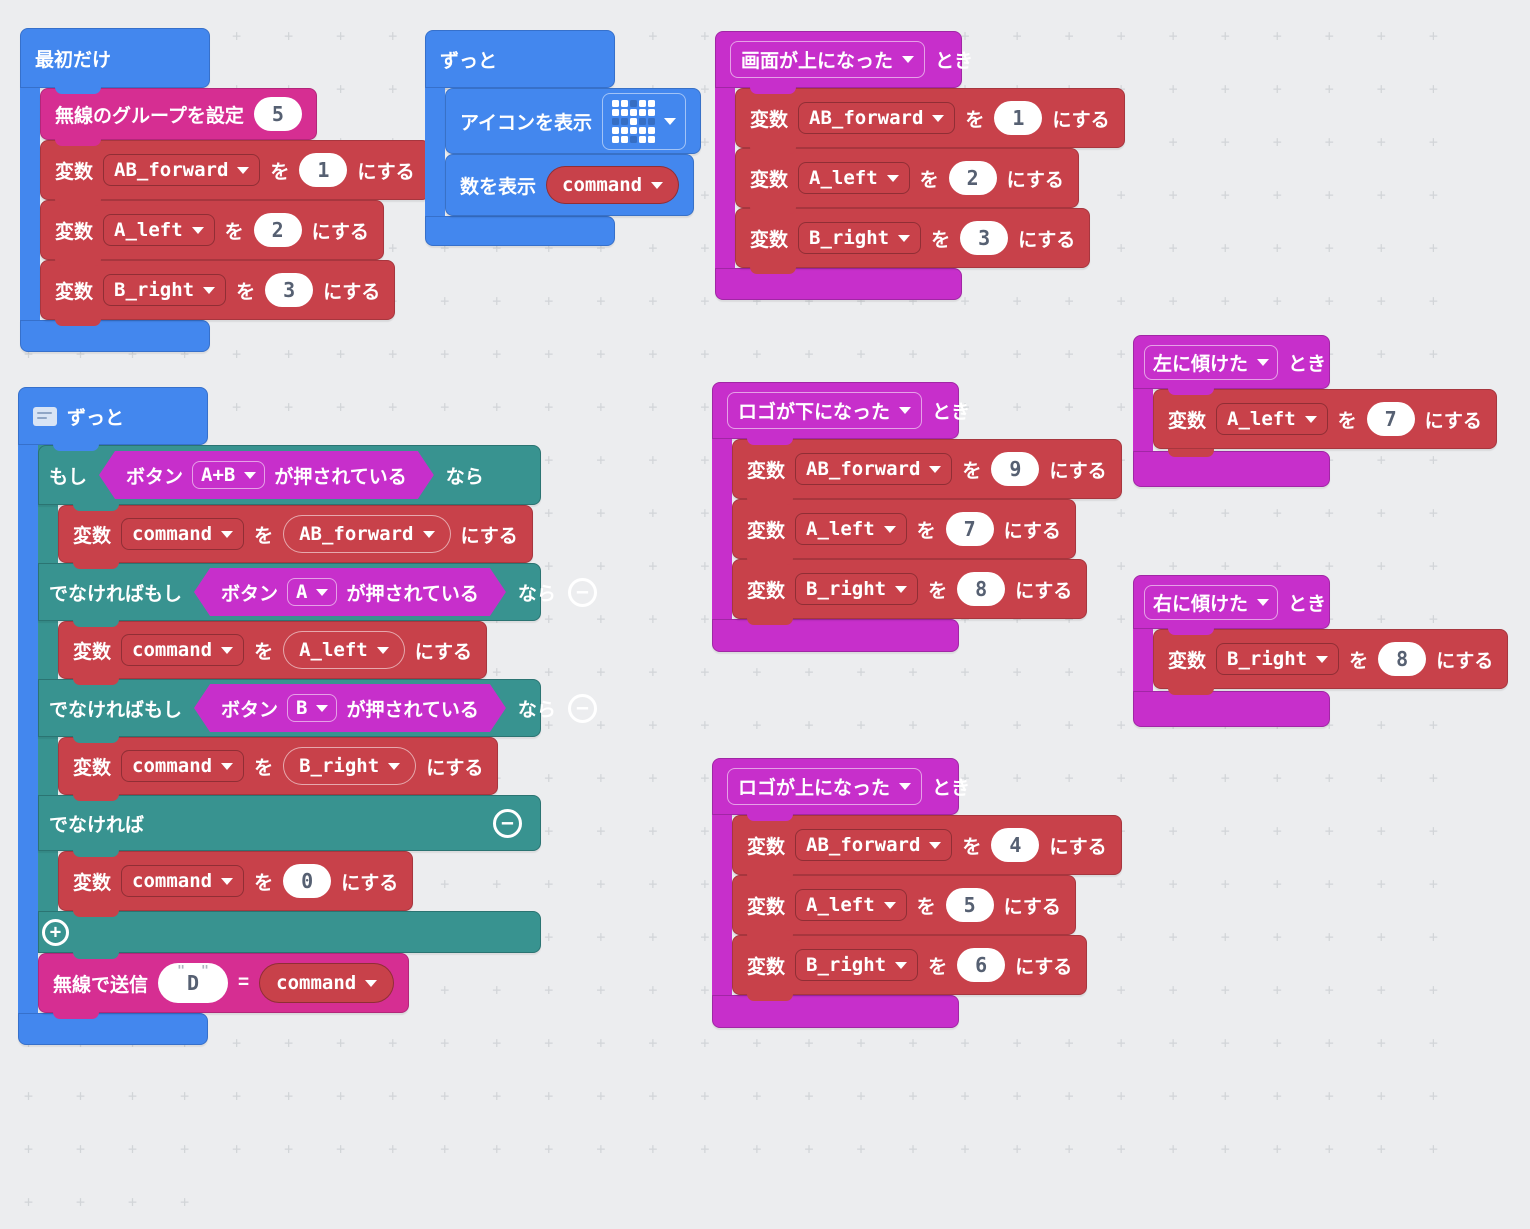  I want to click on number-slot: 4, so click(1015, 845).